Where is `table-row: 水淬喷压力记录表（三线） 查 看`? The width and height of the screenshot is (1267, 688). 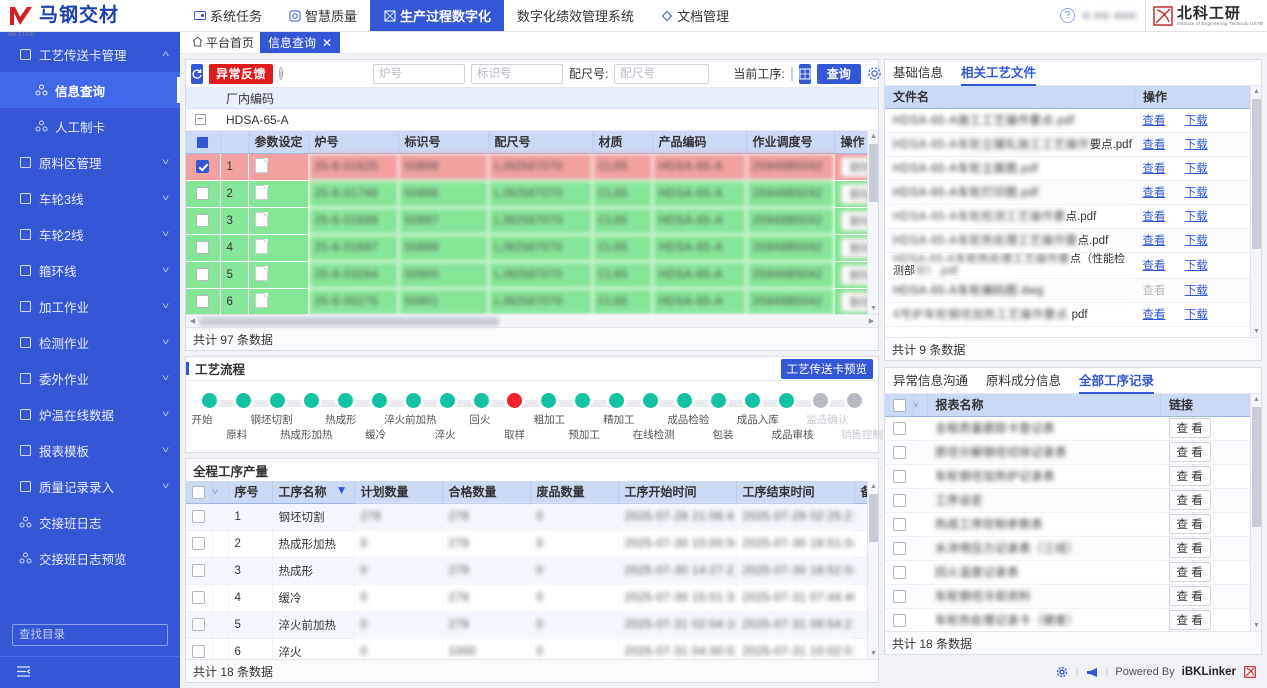
table-row: 水淬喷压力记录表（三线） 查 看 is located at coordinates (1073, 548).